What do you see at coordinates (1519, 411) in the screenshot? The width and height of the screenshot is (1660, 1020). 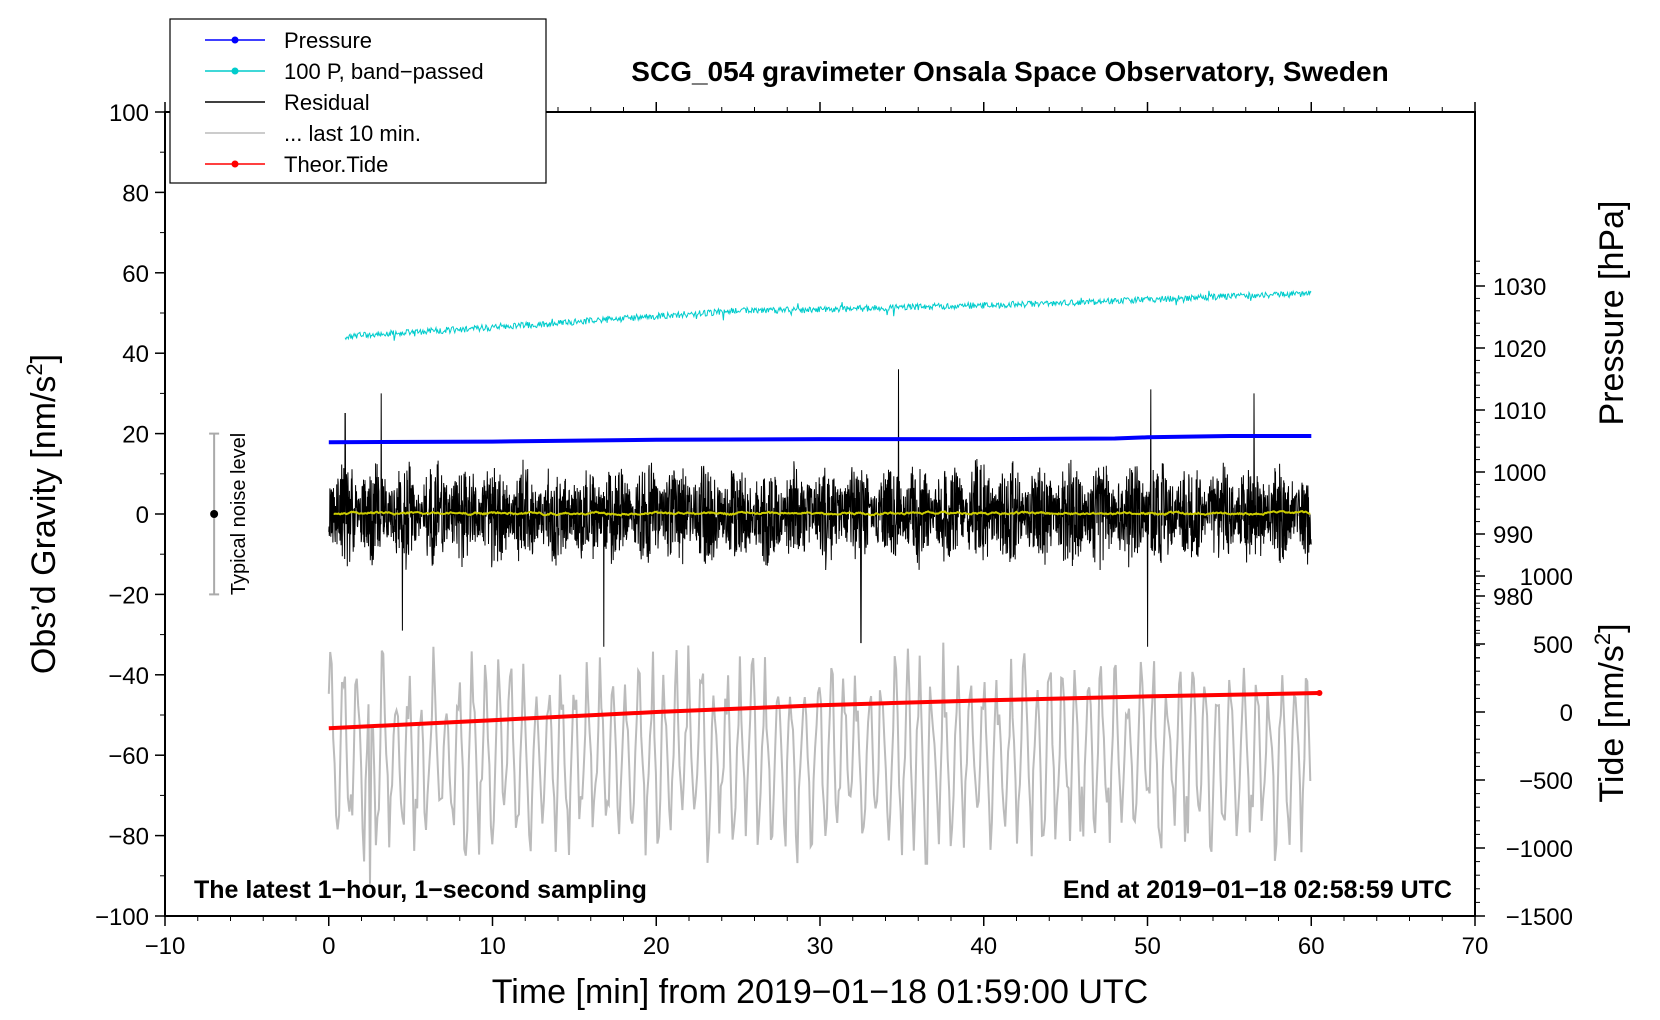 I see `pressure-tick-label: 1010` at bounding box center [1519, 411].